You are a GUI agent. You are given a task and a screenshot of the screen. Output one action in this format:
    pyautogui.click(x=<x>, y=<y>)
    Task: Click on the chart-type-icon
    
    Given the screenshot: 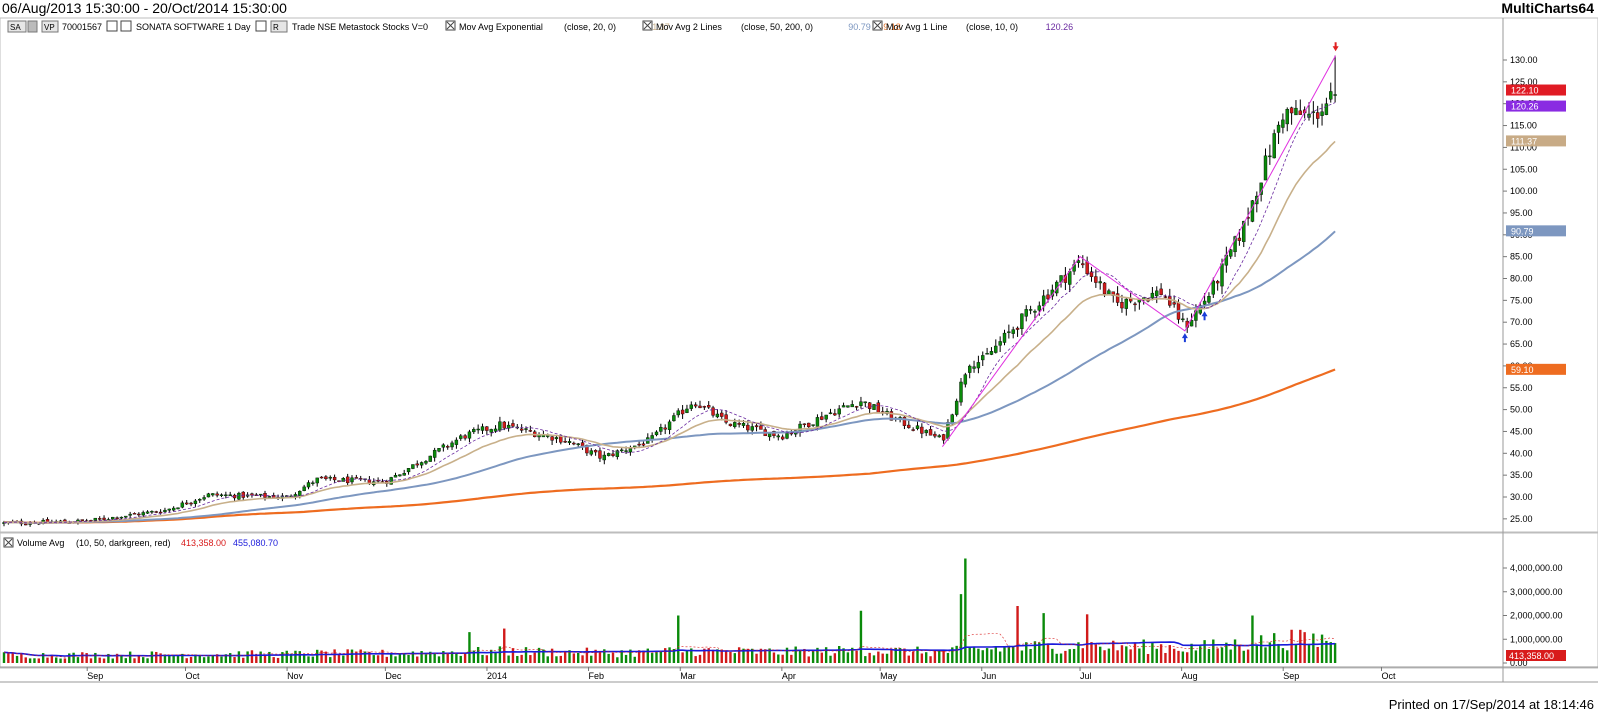 What is the action you would take?
    pyautogui.click(x=126, y=26)
    